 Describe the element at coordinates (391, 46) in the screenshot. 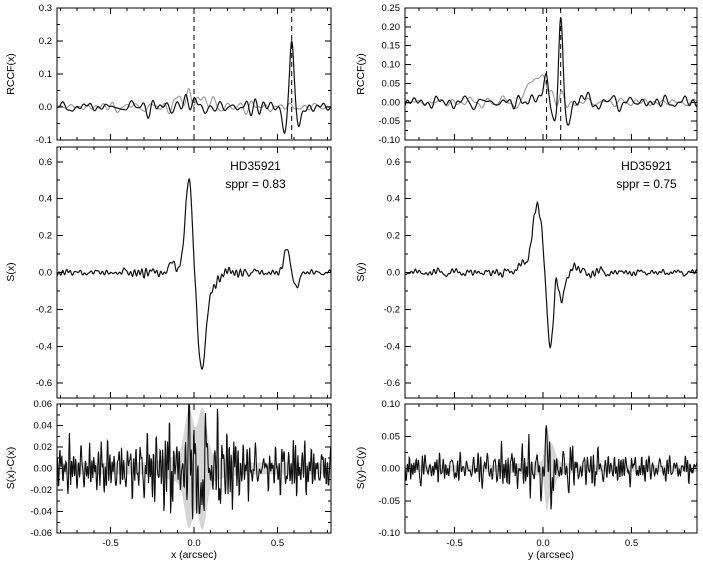

I see `y-tick-label: 0.15` at that location.